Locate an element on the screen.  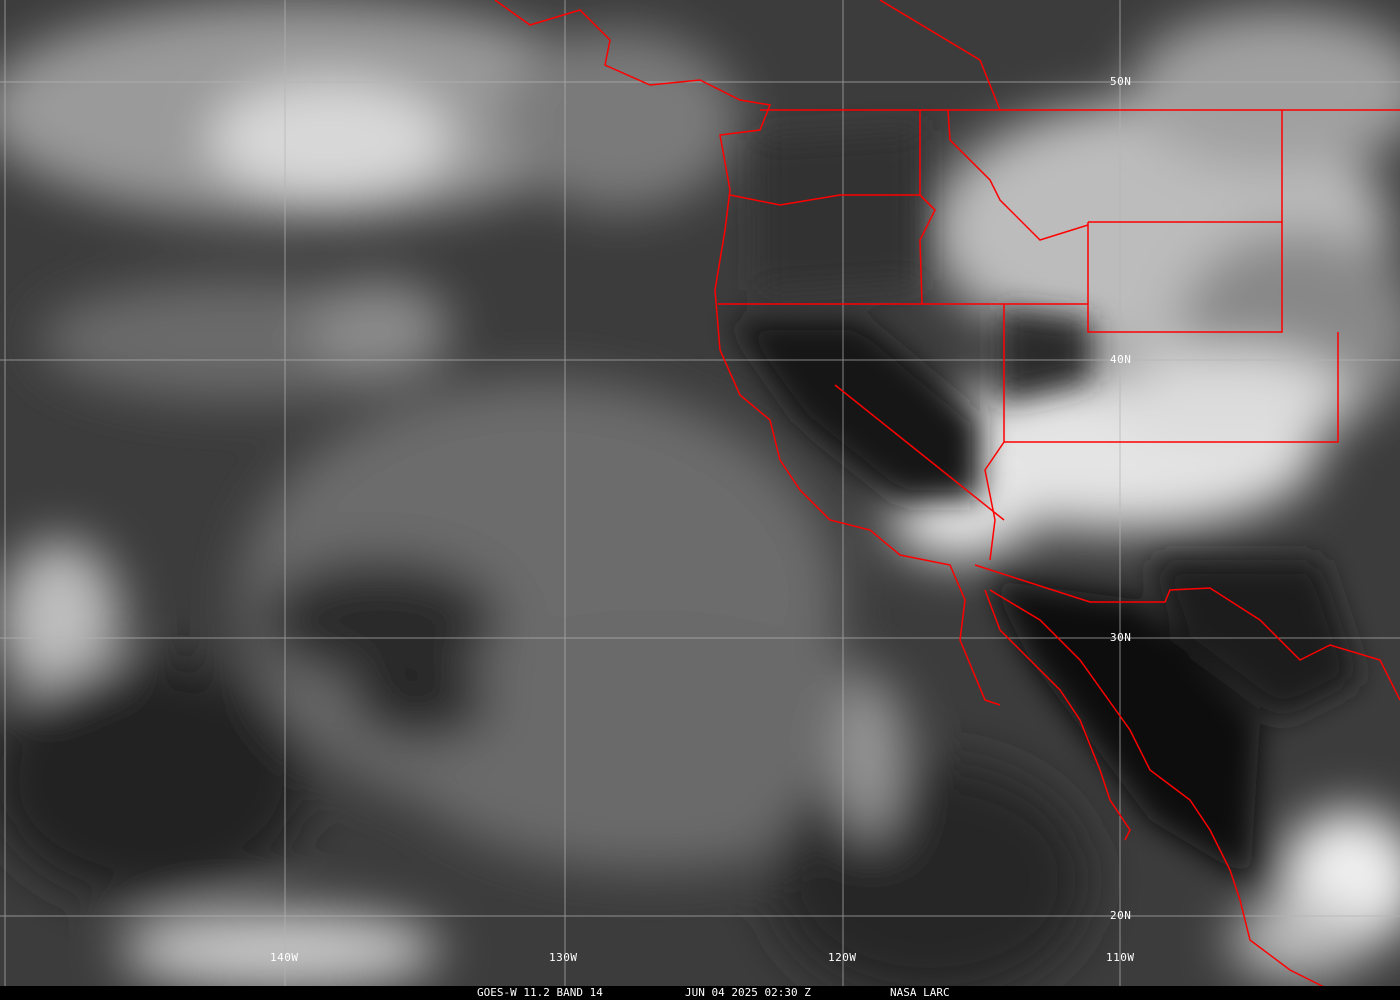
ca-diagonal is located at coordinates (919, 452).